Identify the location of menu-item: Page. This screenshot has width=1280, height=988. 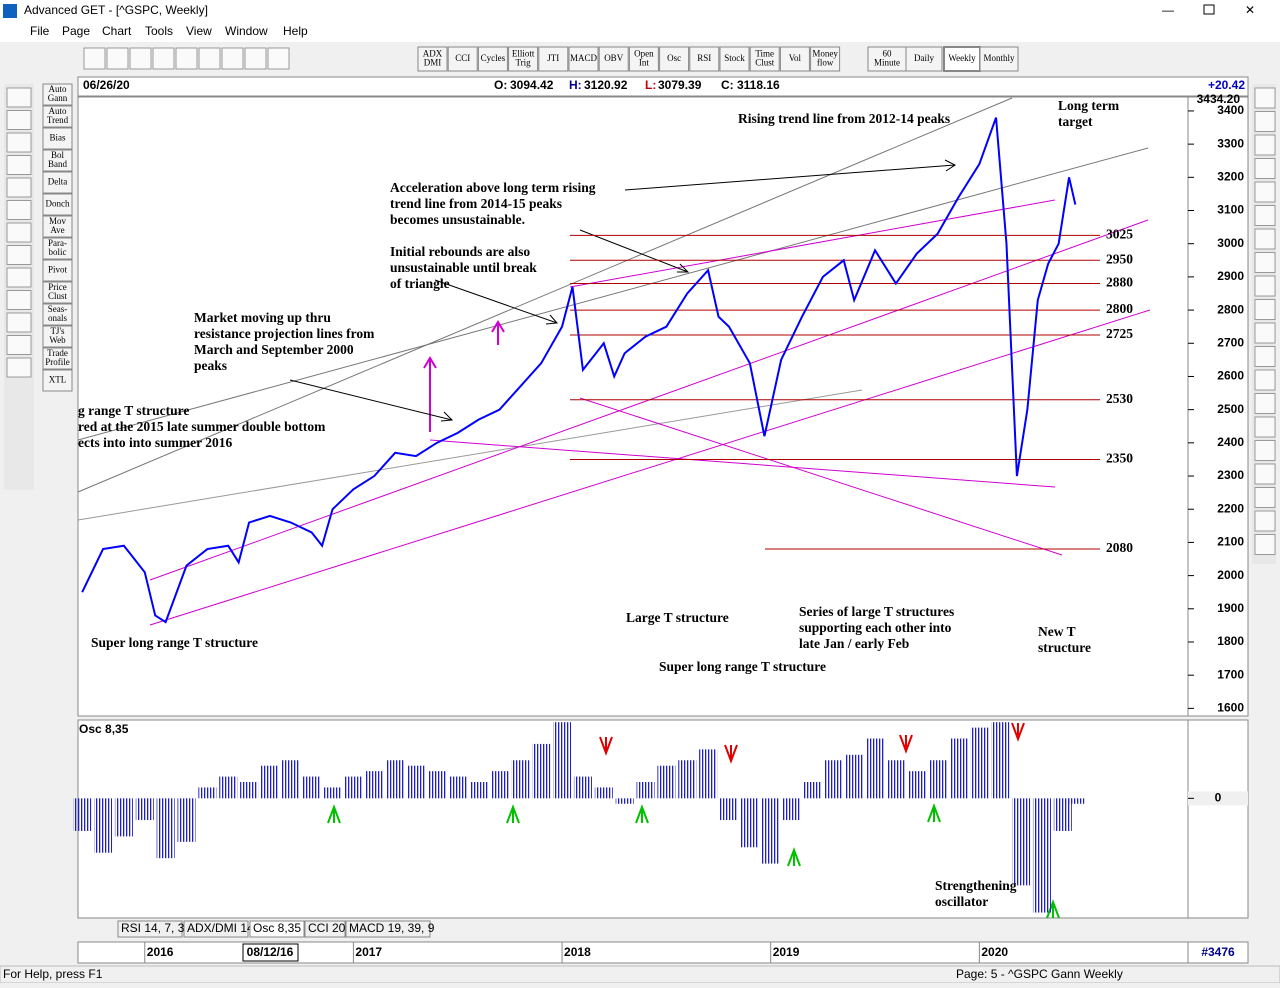
(76, 31).